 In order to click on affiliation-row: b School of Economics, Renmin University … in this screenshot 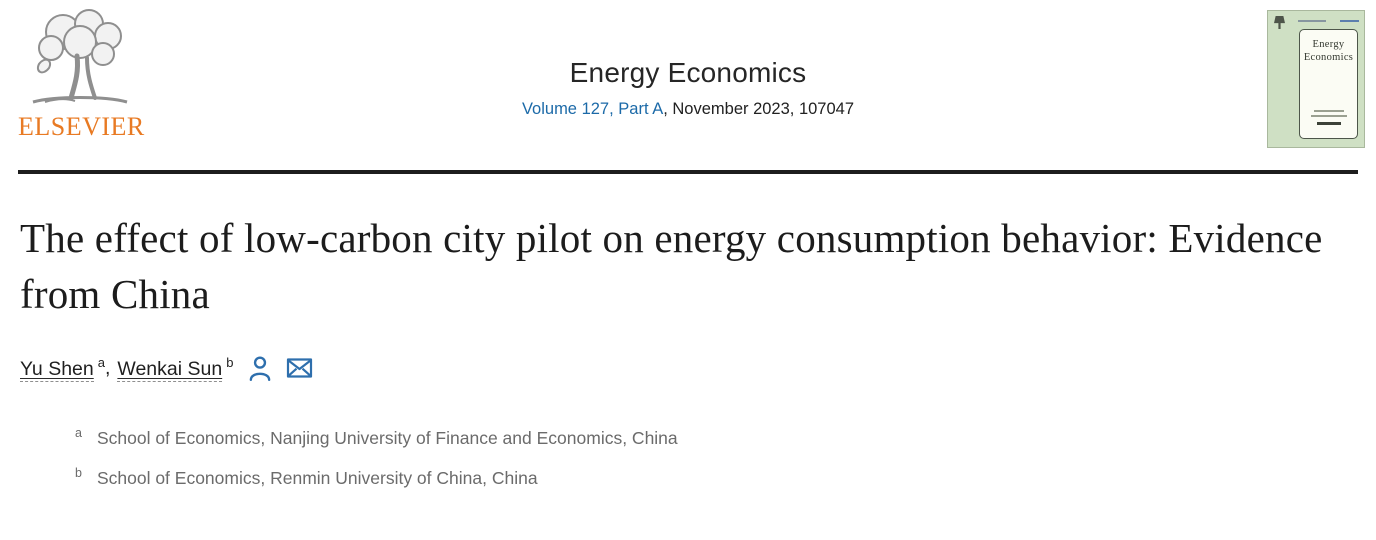, I will do `click(715, 476)`.